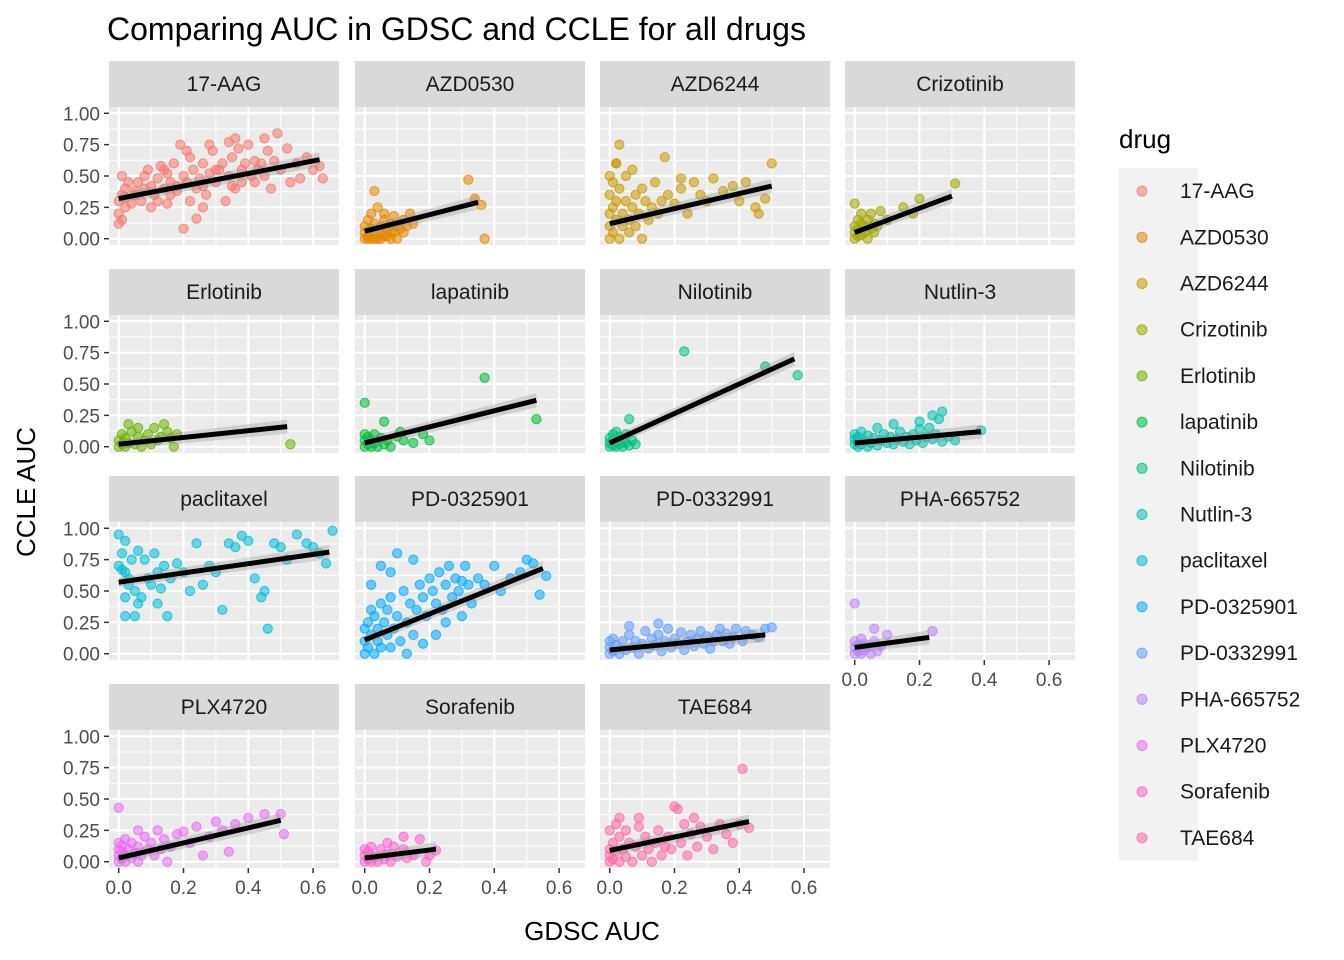 Image resolution: width=1344 pixels, height=960 pixels. What do you see at coordinates (1216, 515) in the screenshot?
I see `legend-label: Nutlin-3` at bounding box center [1216, 515].